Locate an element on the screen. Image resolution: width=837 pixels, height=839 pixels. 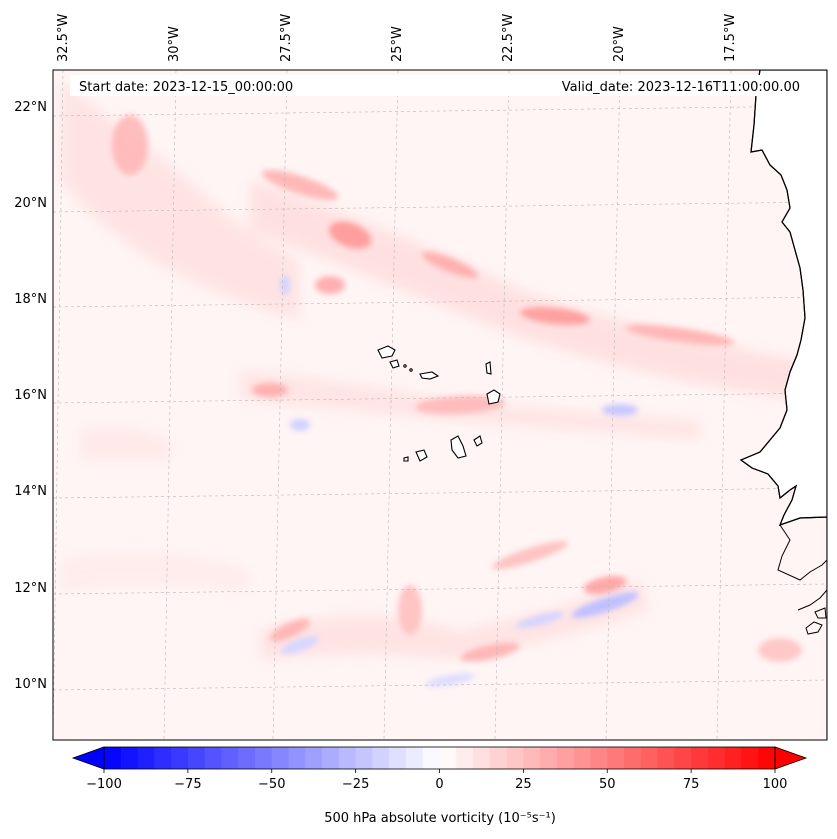
lon-label: 27.5°W is located at coordinates (286, 38).